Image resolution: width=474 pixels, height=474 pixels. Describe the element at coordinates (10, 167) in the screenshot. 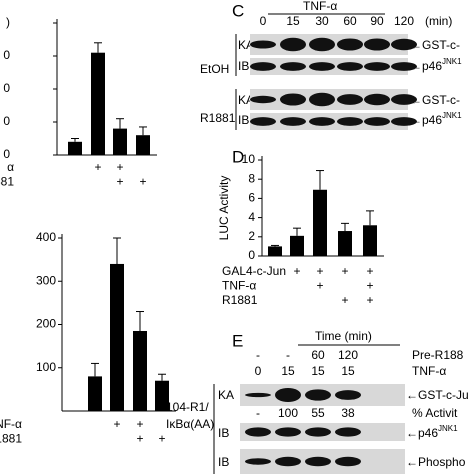

I see `condition-label: α` at that location.